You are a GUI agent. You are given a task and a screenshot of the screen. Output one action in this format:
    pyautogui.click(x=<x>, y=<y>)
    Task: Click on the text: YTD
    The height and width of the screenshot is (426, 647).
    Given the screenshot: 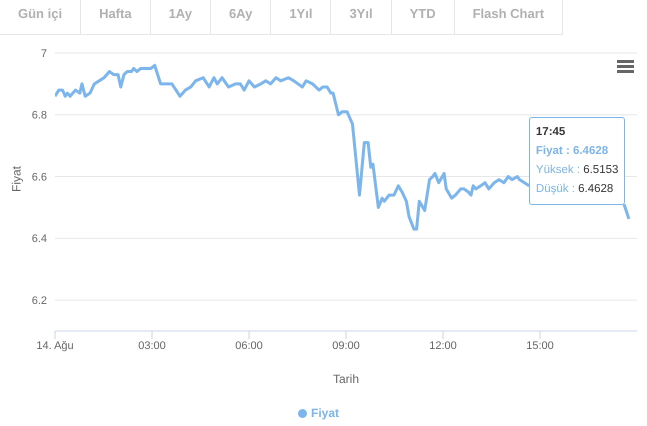 What is the action you would take?
    pyautogui.click(x=423, y=17)
    